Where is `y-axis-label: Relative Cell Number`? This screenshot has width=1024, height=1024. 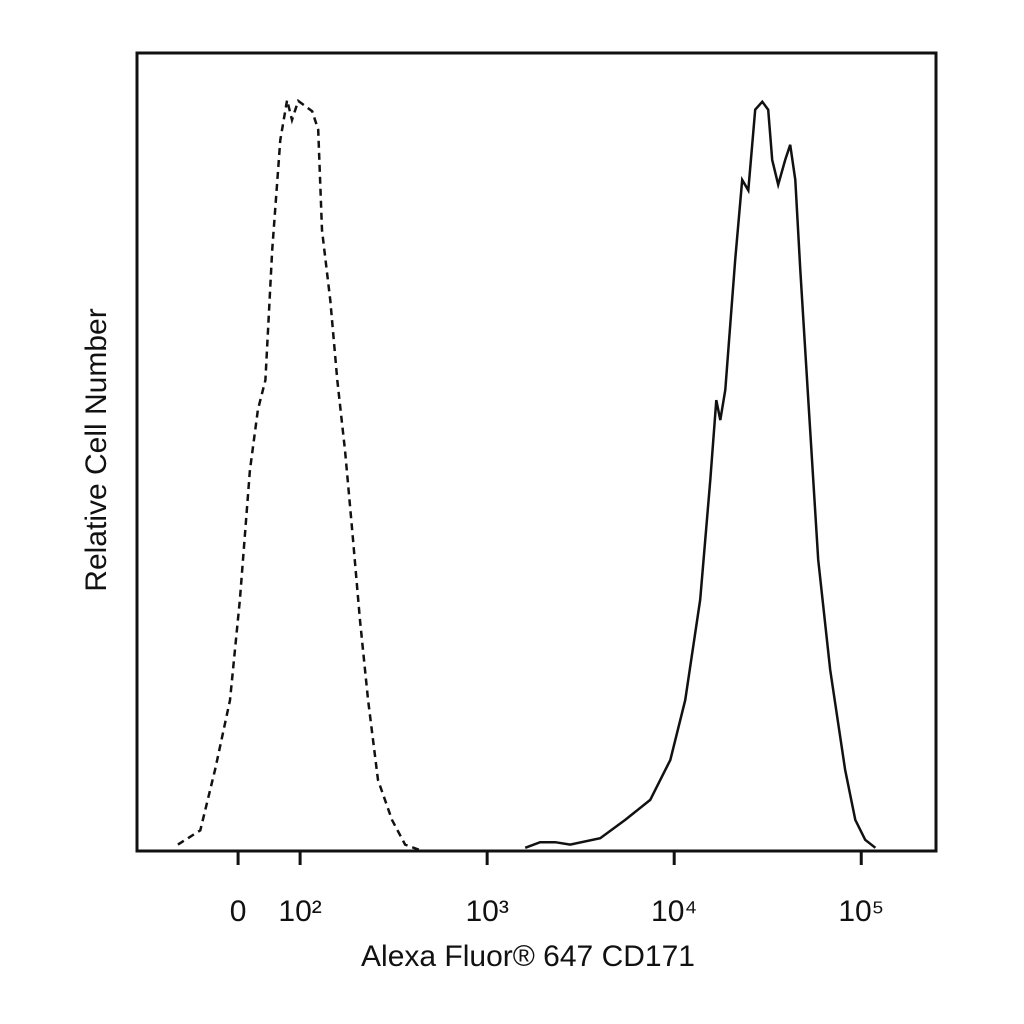 y-axis-label: Relative Cell Number is located at coordinates (96, 449).